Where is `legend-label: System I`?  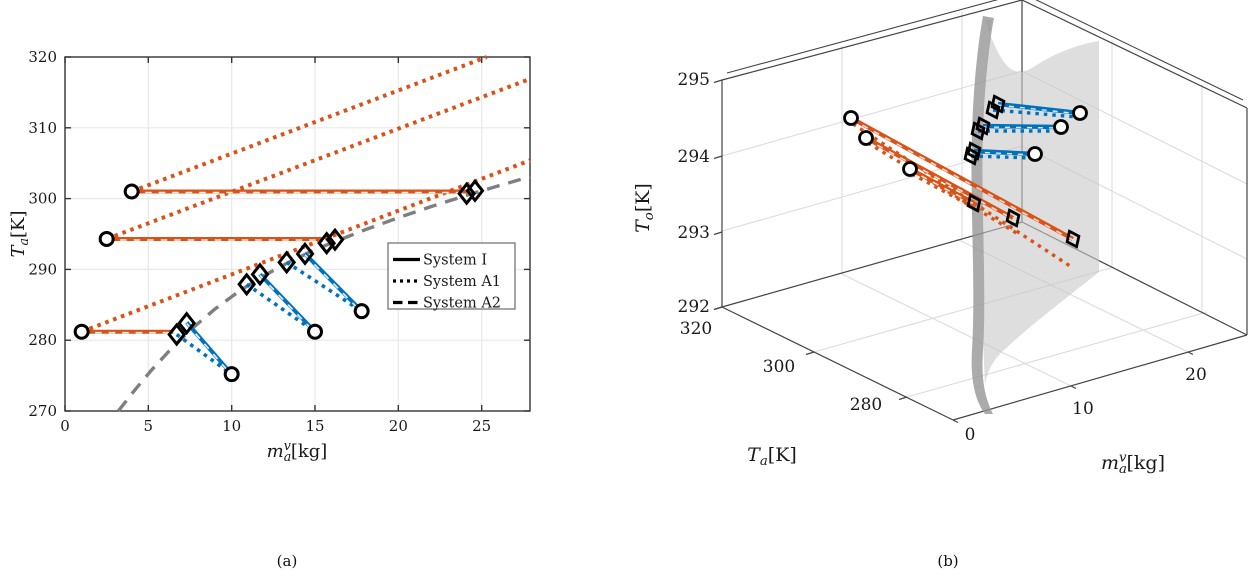 legend-label: System I is located at coordinates (455, 261).